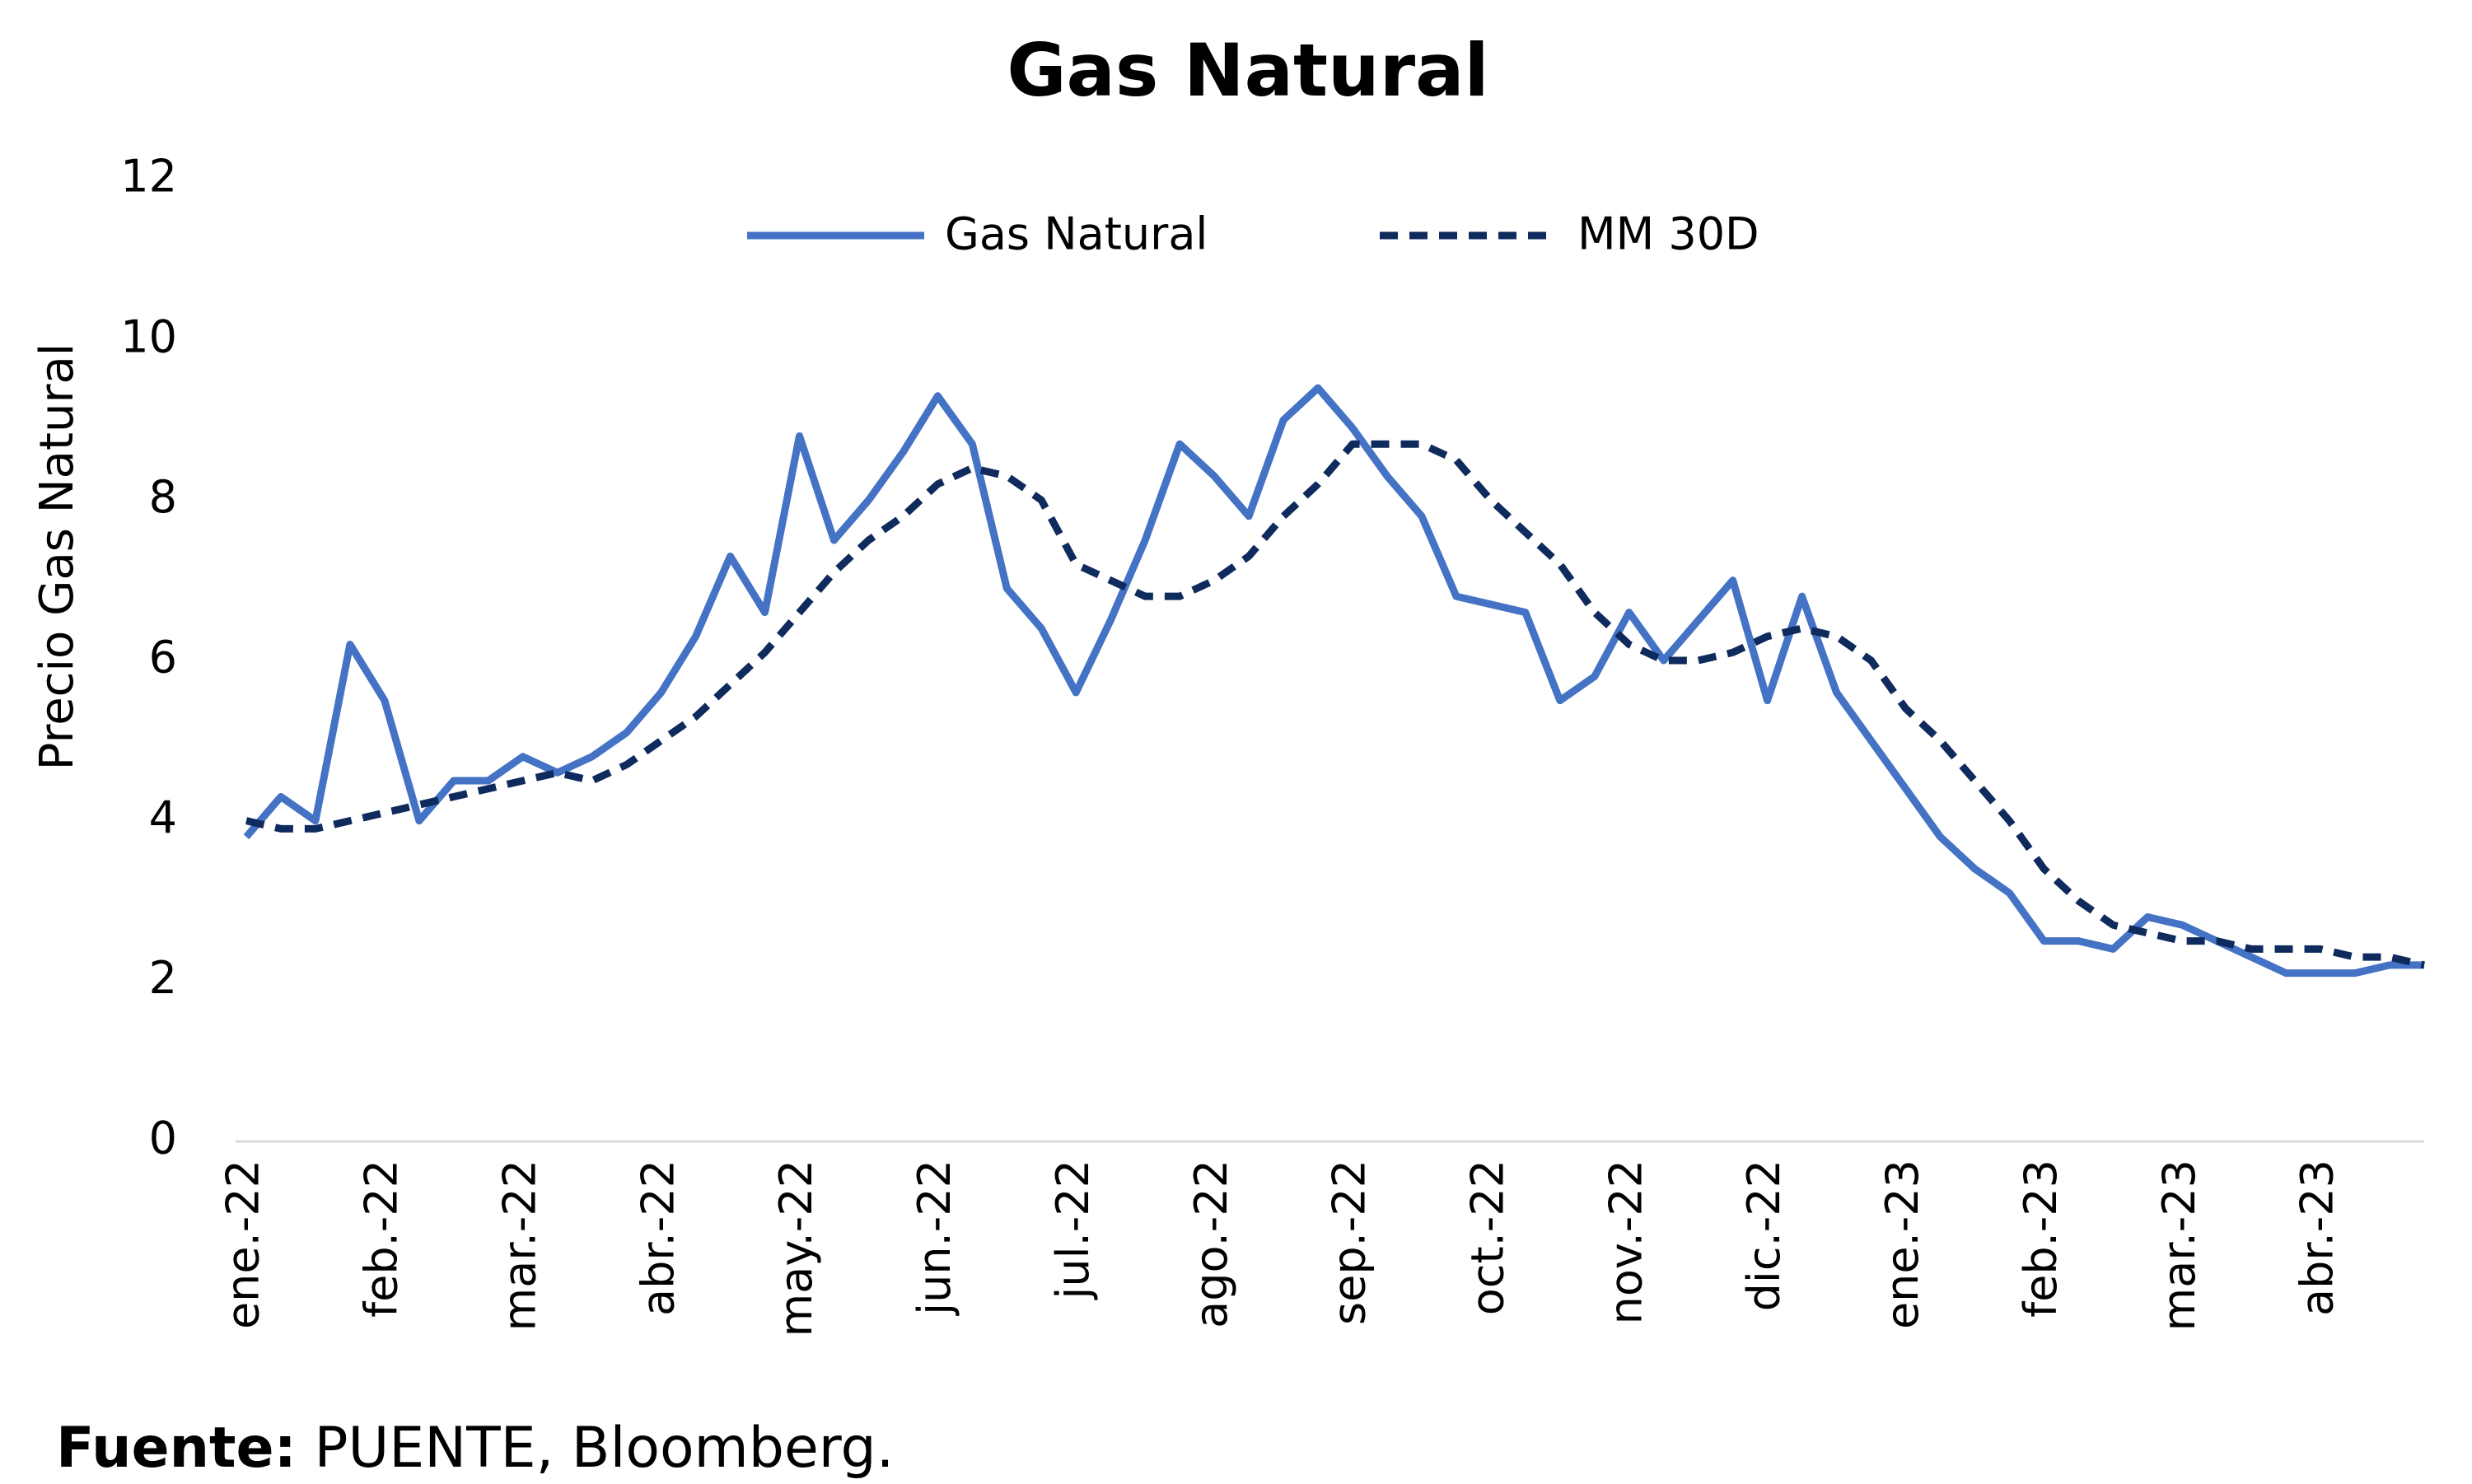 The height and width of the screenshot is (1484, 2472). Describe the element at coordinates (163, 817) in the screenshot. I see `y-tick-label: 4` at that location.